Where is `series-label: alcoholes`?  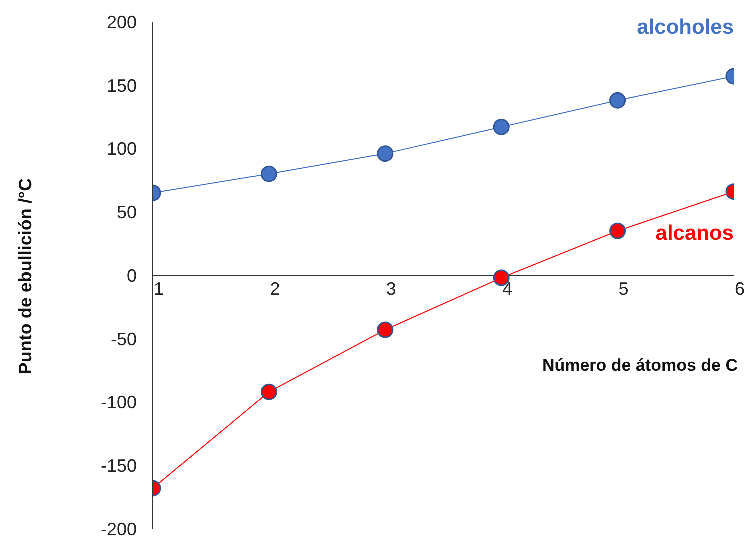 series-label: alcoholes is located at coordinates (685, 28).